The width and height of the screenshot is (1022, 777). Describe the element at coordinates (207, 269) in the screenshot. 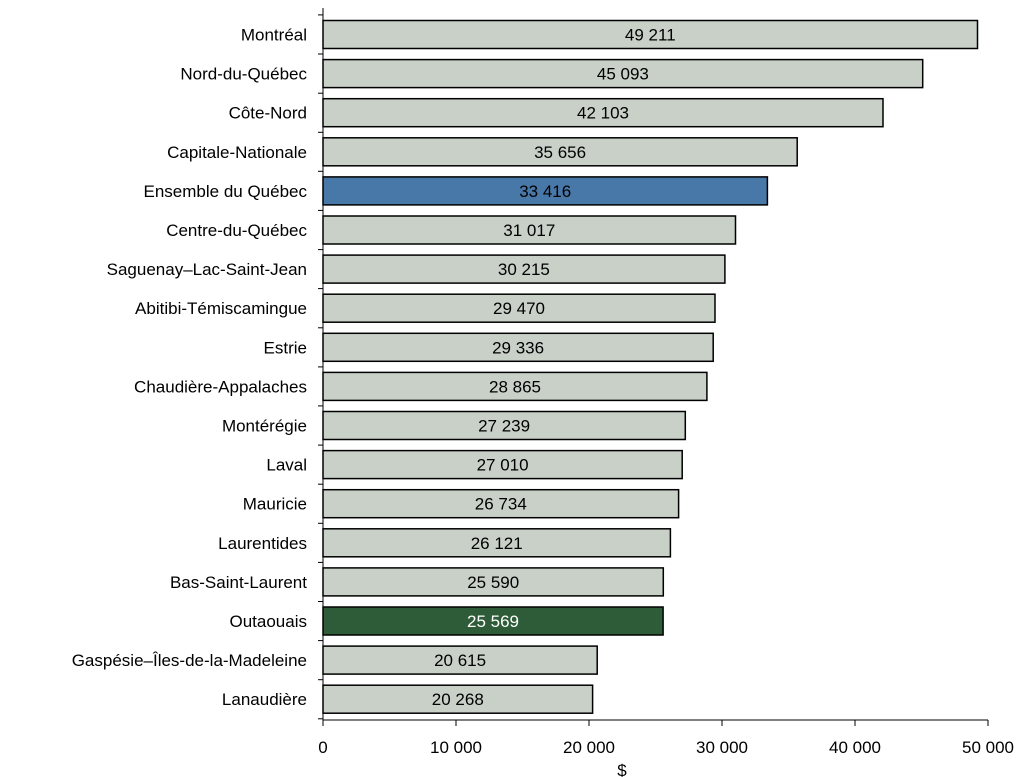

I see `category-label: Saguenay–Lac-Saint-Jean` at that location.